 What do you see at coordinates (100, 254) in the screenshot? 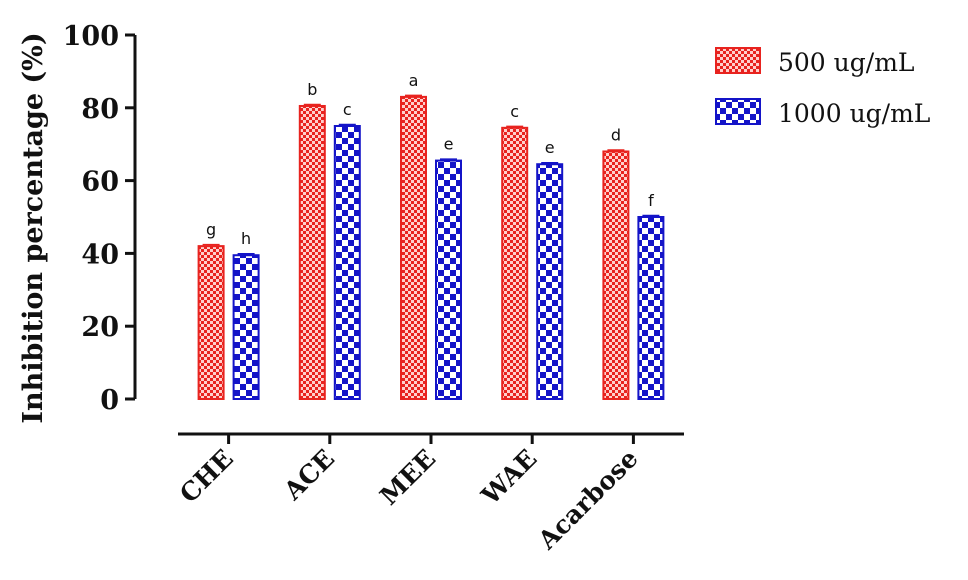
I see `y-tick-label: 40` at bounding box center [100, 254].